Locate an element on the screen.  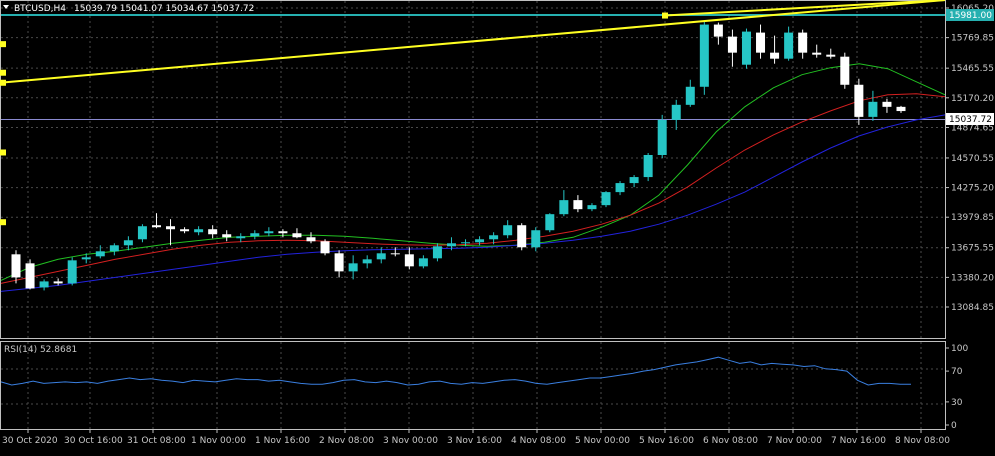
time-tick-label: 8 Nov 08:00 is located at coordinates (922, 441).